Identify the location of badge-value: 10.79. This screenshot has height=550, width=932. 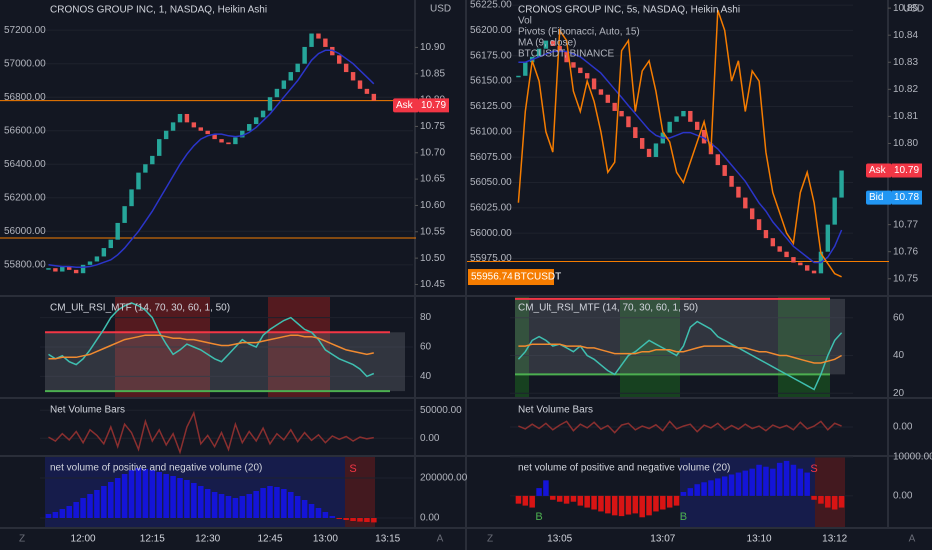
(433, 105).